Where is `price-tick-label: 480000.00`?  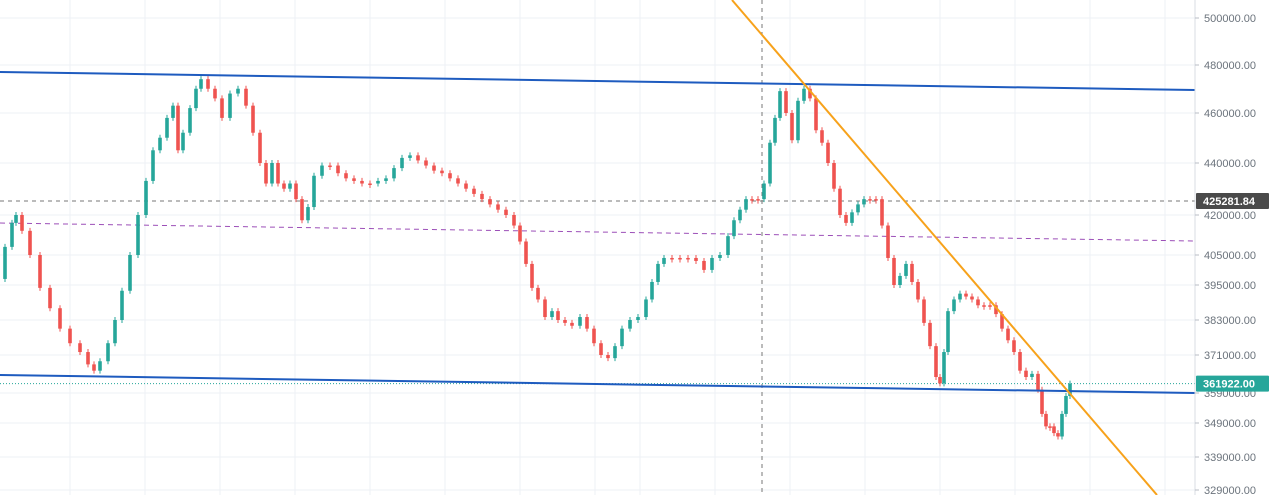 price-tick-label: 480000.00 is located at coordinates (1230, 66).